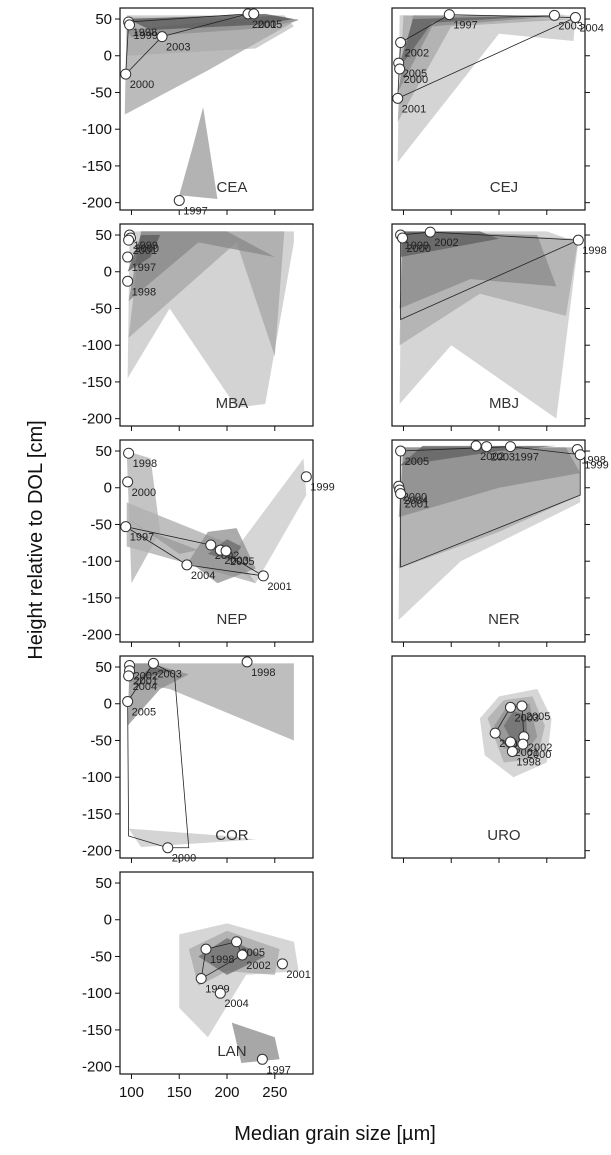 Image resolution: width=611 pixels, height=1155 pixels. What do you see at coordinates (274, 1092) in the screenshot?
I see `x-tick-label: 250` at bounding box center [274, 1092].